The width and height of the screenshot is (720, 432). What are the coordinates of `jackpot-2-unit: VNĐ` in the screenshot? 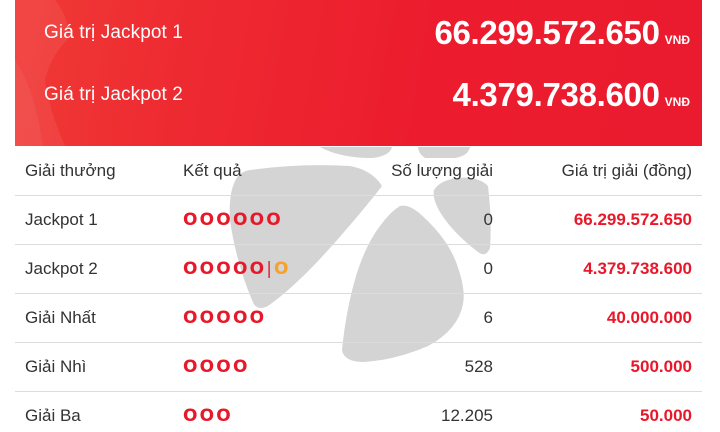 It's located at (677, 102).